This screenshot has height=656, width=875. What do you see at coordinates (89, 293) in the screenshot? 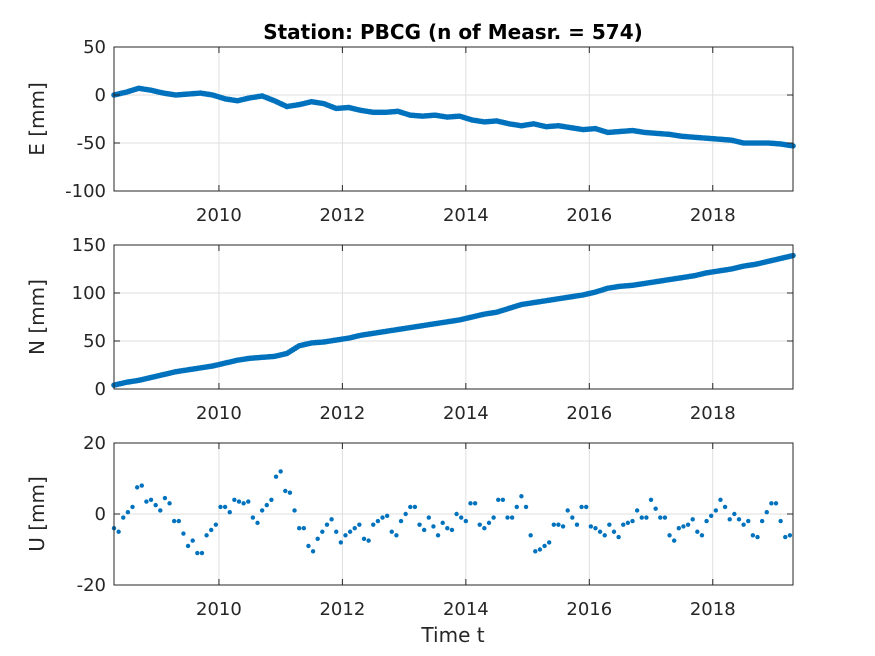
I see `y-tick-label: 100` at bounding box center [89, 293].